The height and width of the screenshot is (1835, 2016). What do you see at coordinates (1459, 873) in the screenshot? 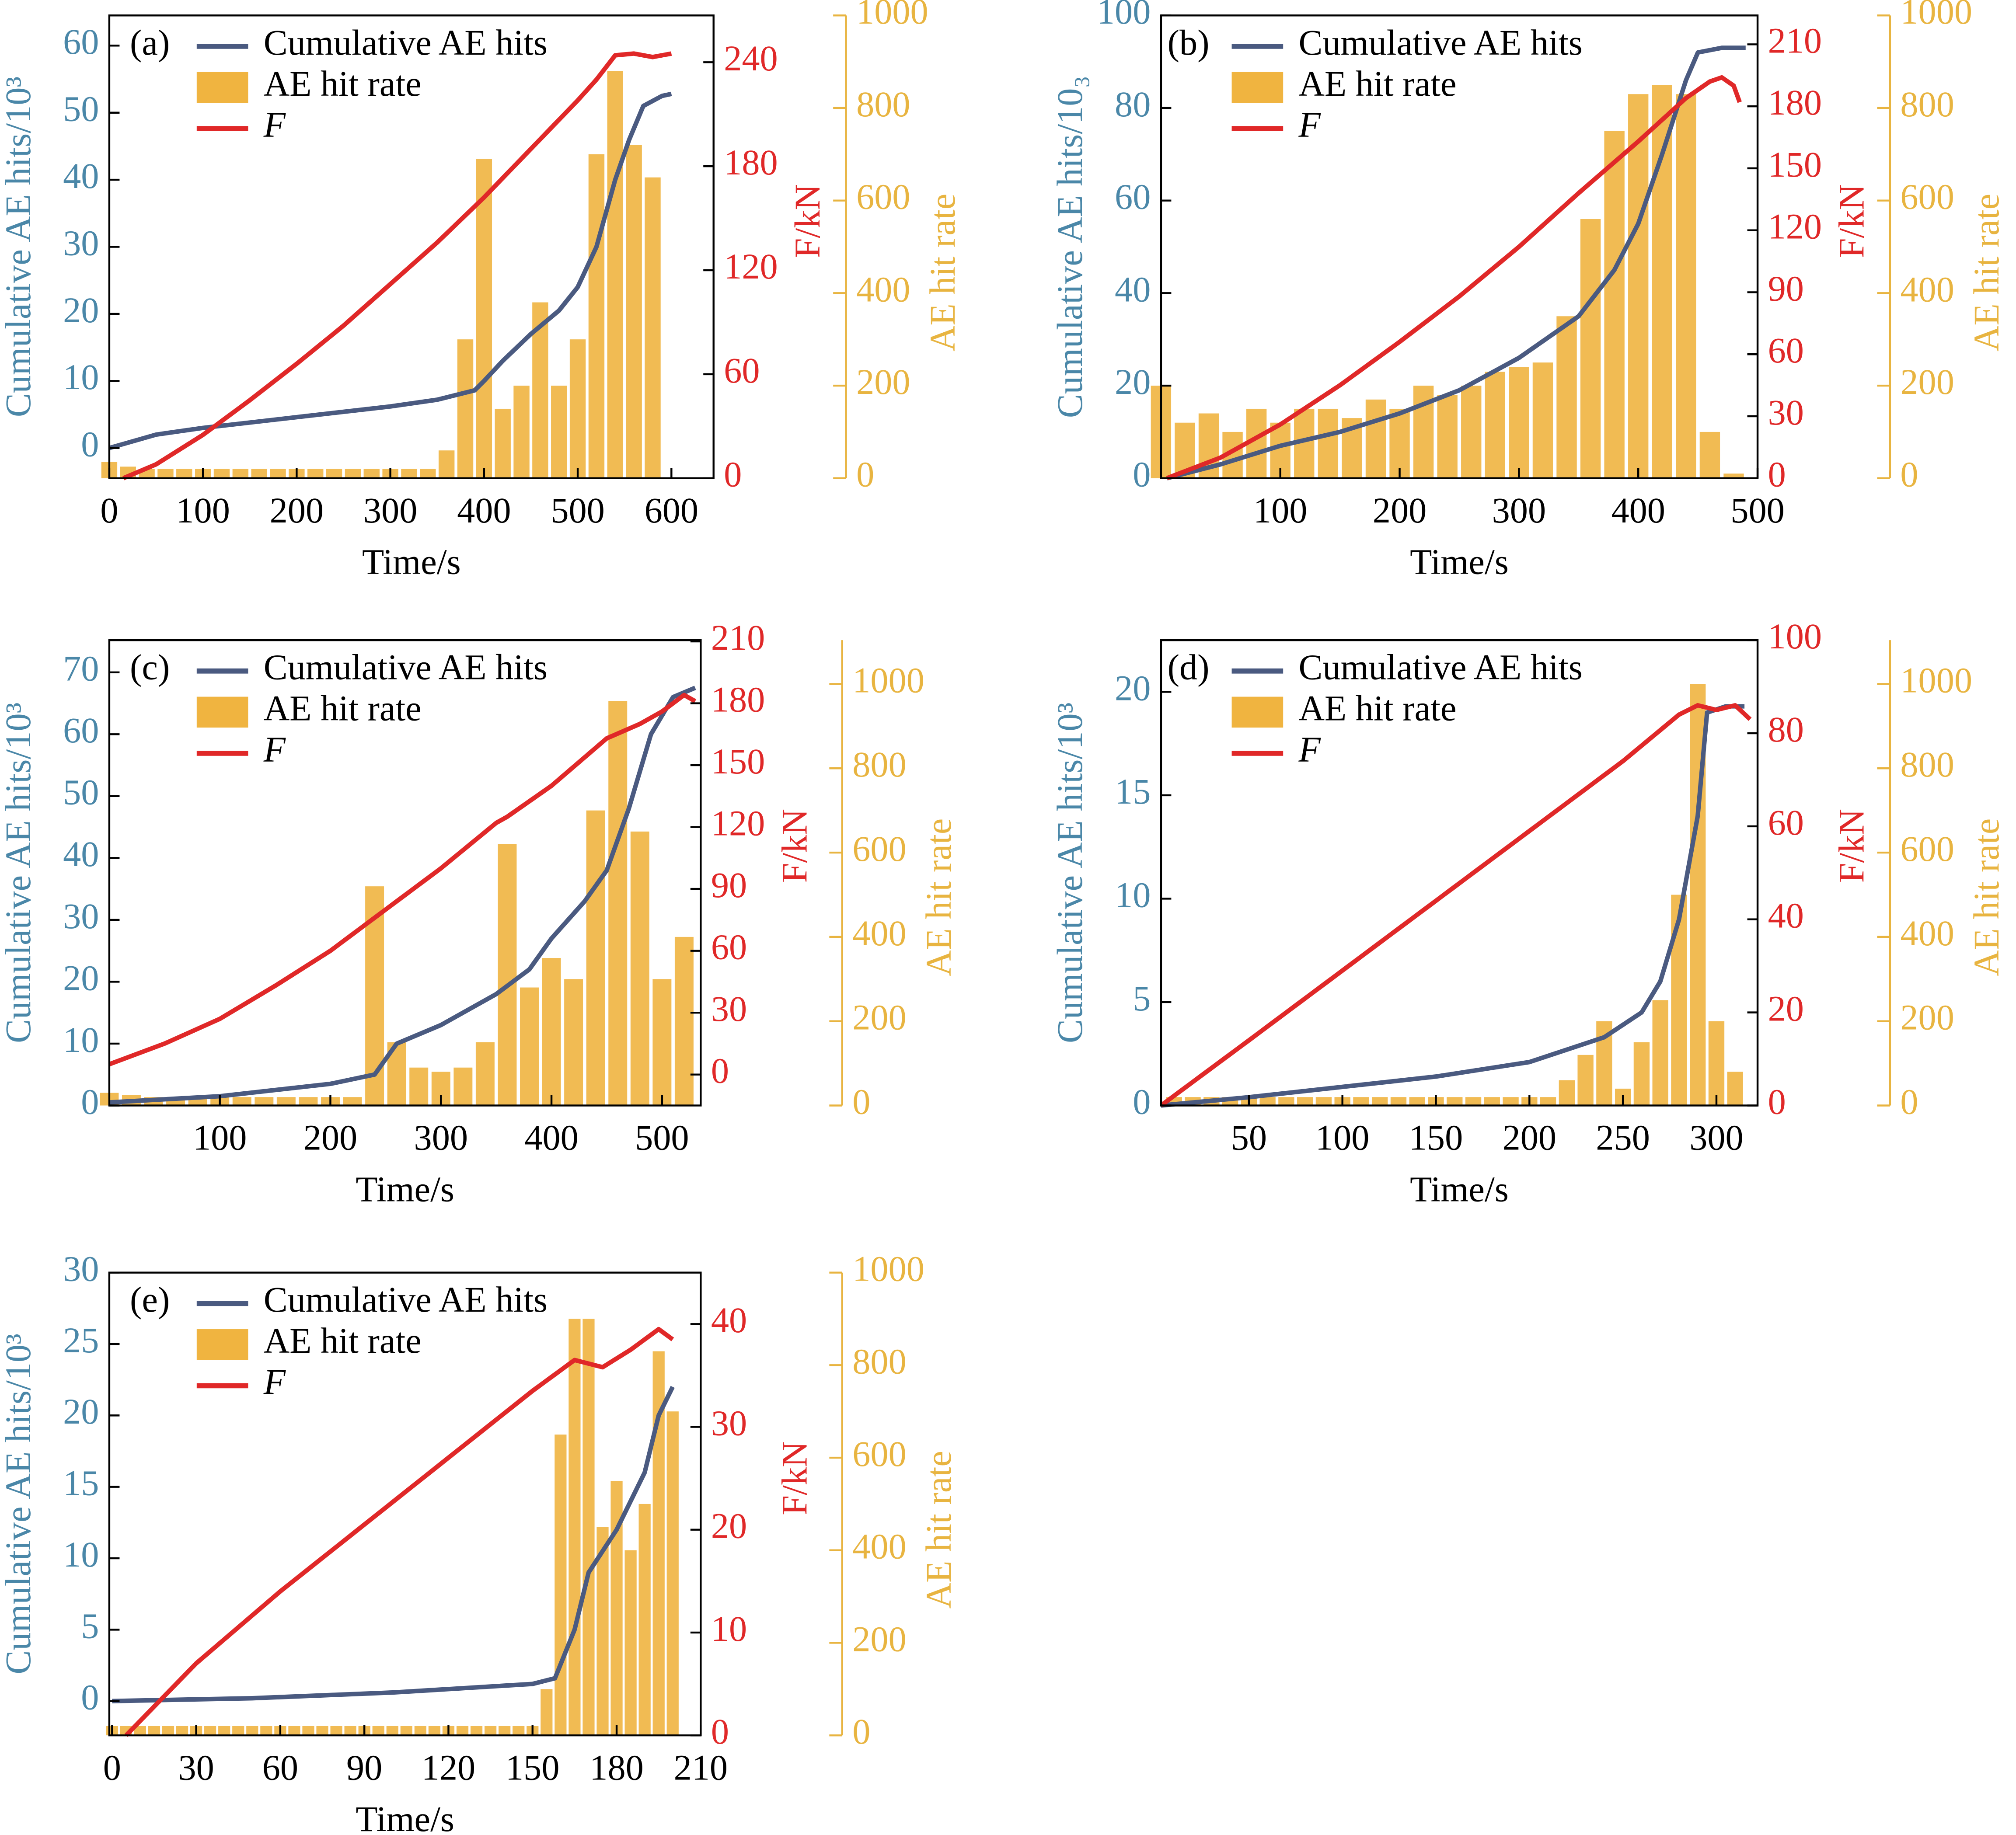
I see `plot-frame` at bounding box center [1459, 873].